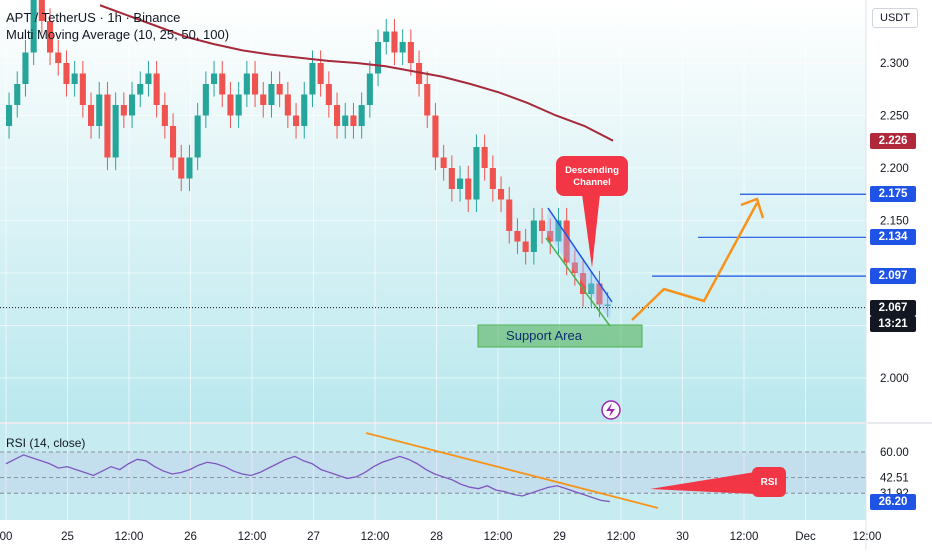 This screenshot has height=555, width=932. What do you see at coordinates (512, 470) in the screenshot?
I see `rsi-trendline` at bounding box center [512, 470].